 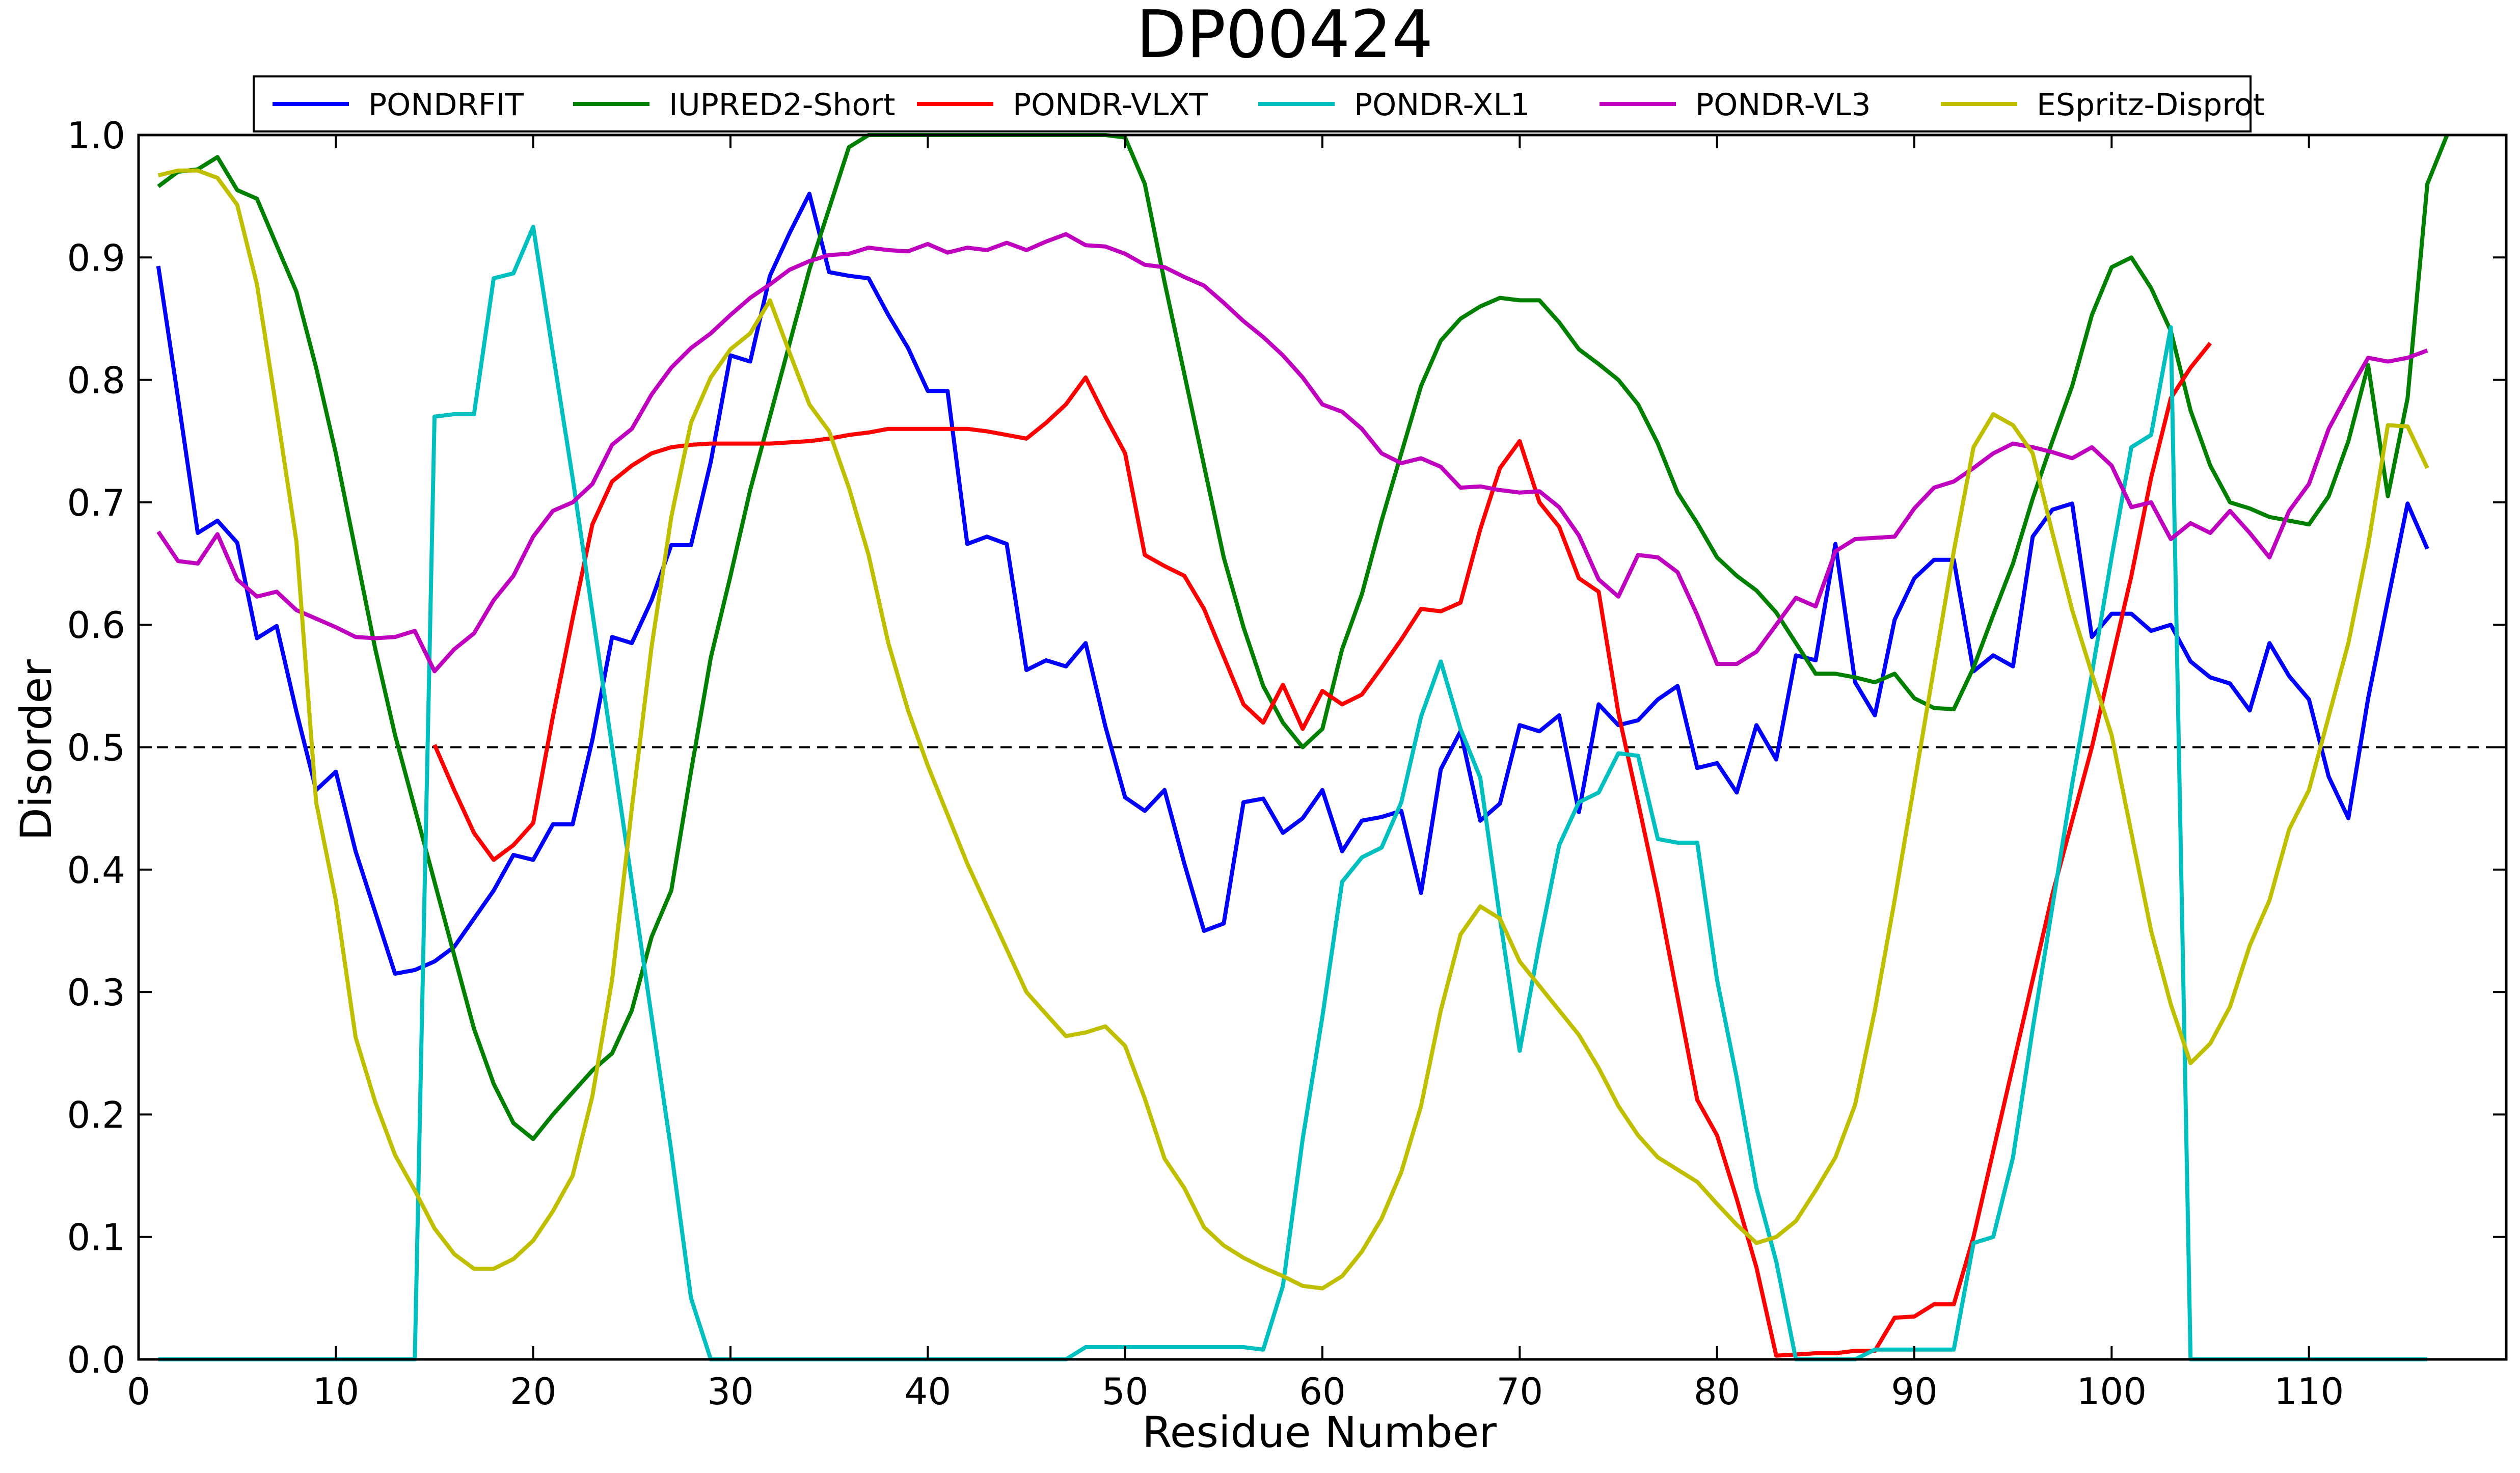 What do you see at coordinates (96, 257) in the screenshot?
I see `y-tick-label: 0.9` at bounding box center [96, 257].